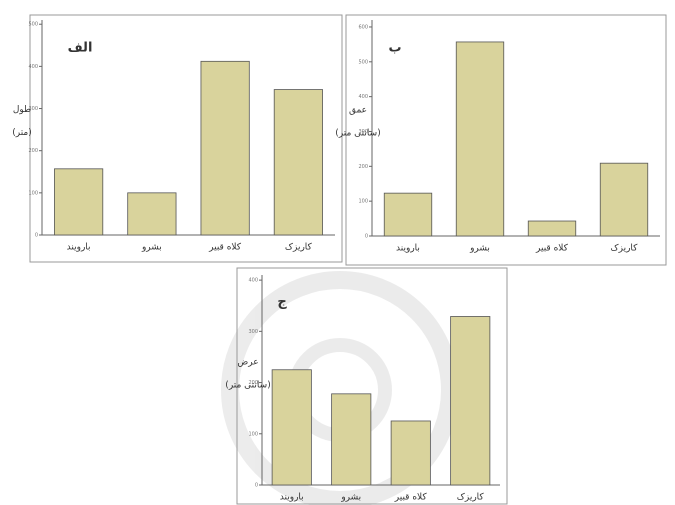 The image size is (675, 505). What do you see at coordinates (22, 133) in the screenshot?
I see `y-axis-unit: (متر)` at bounding box center [22, 133].